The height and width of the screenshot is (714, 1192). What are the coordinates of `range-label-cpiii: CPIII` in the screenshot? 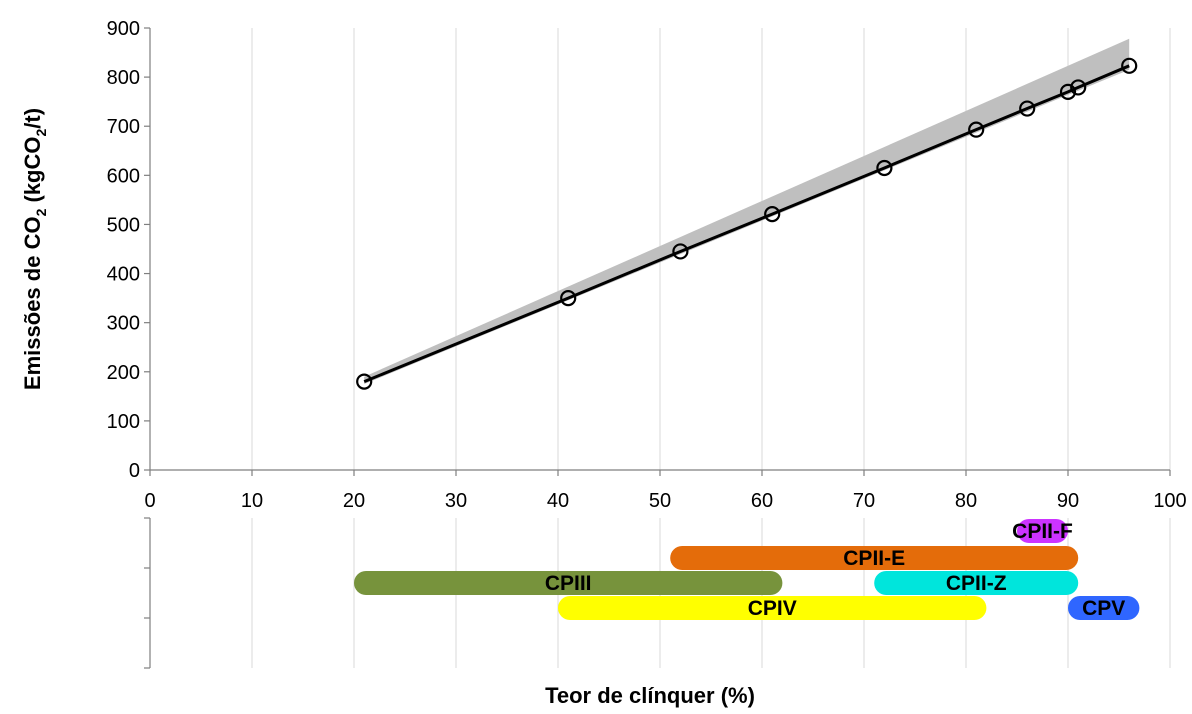 It's located at (568, 583).